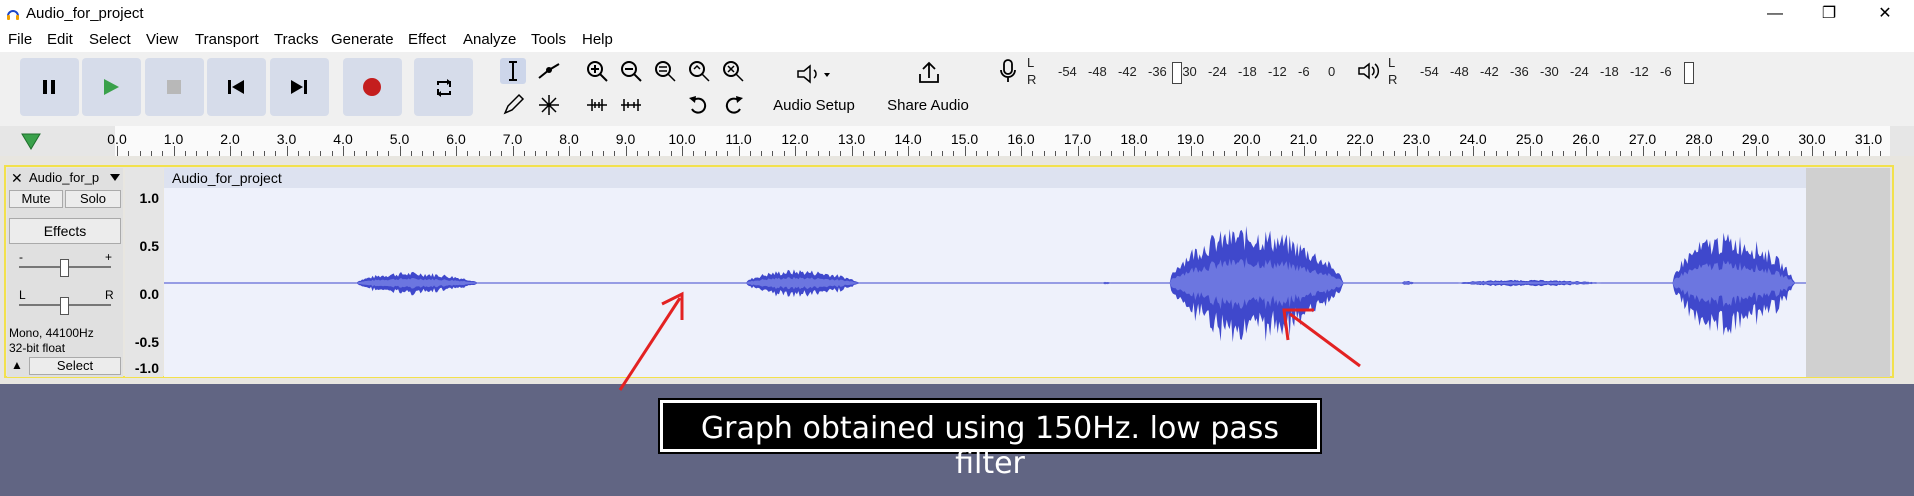  What do you see at coordinates (1177, 73) in the screenshot?
I see `record-meter-slider` at bounding box center [1177, 73].